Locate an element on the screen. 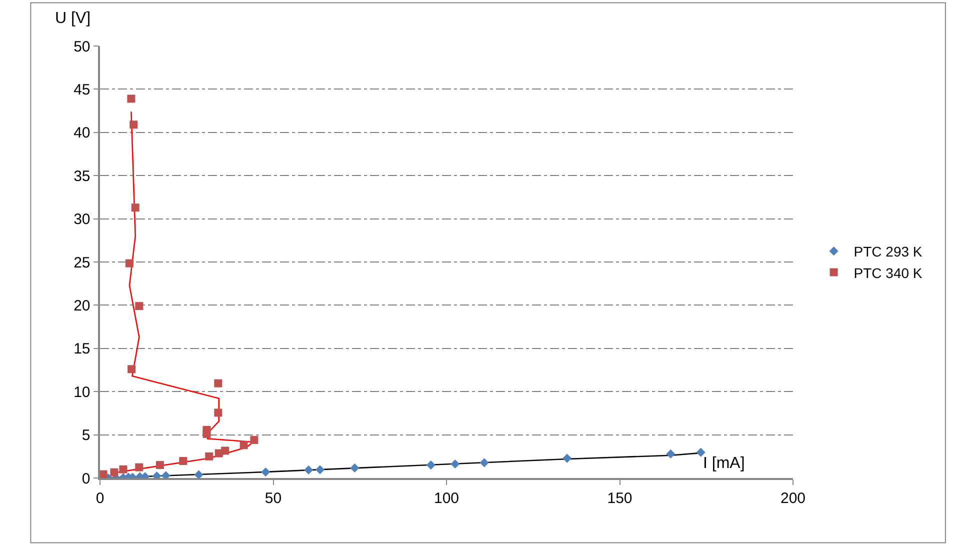  y-tick-label: 25 is located at coordinates (82, 263).